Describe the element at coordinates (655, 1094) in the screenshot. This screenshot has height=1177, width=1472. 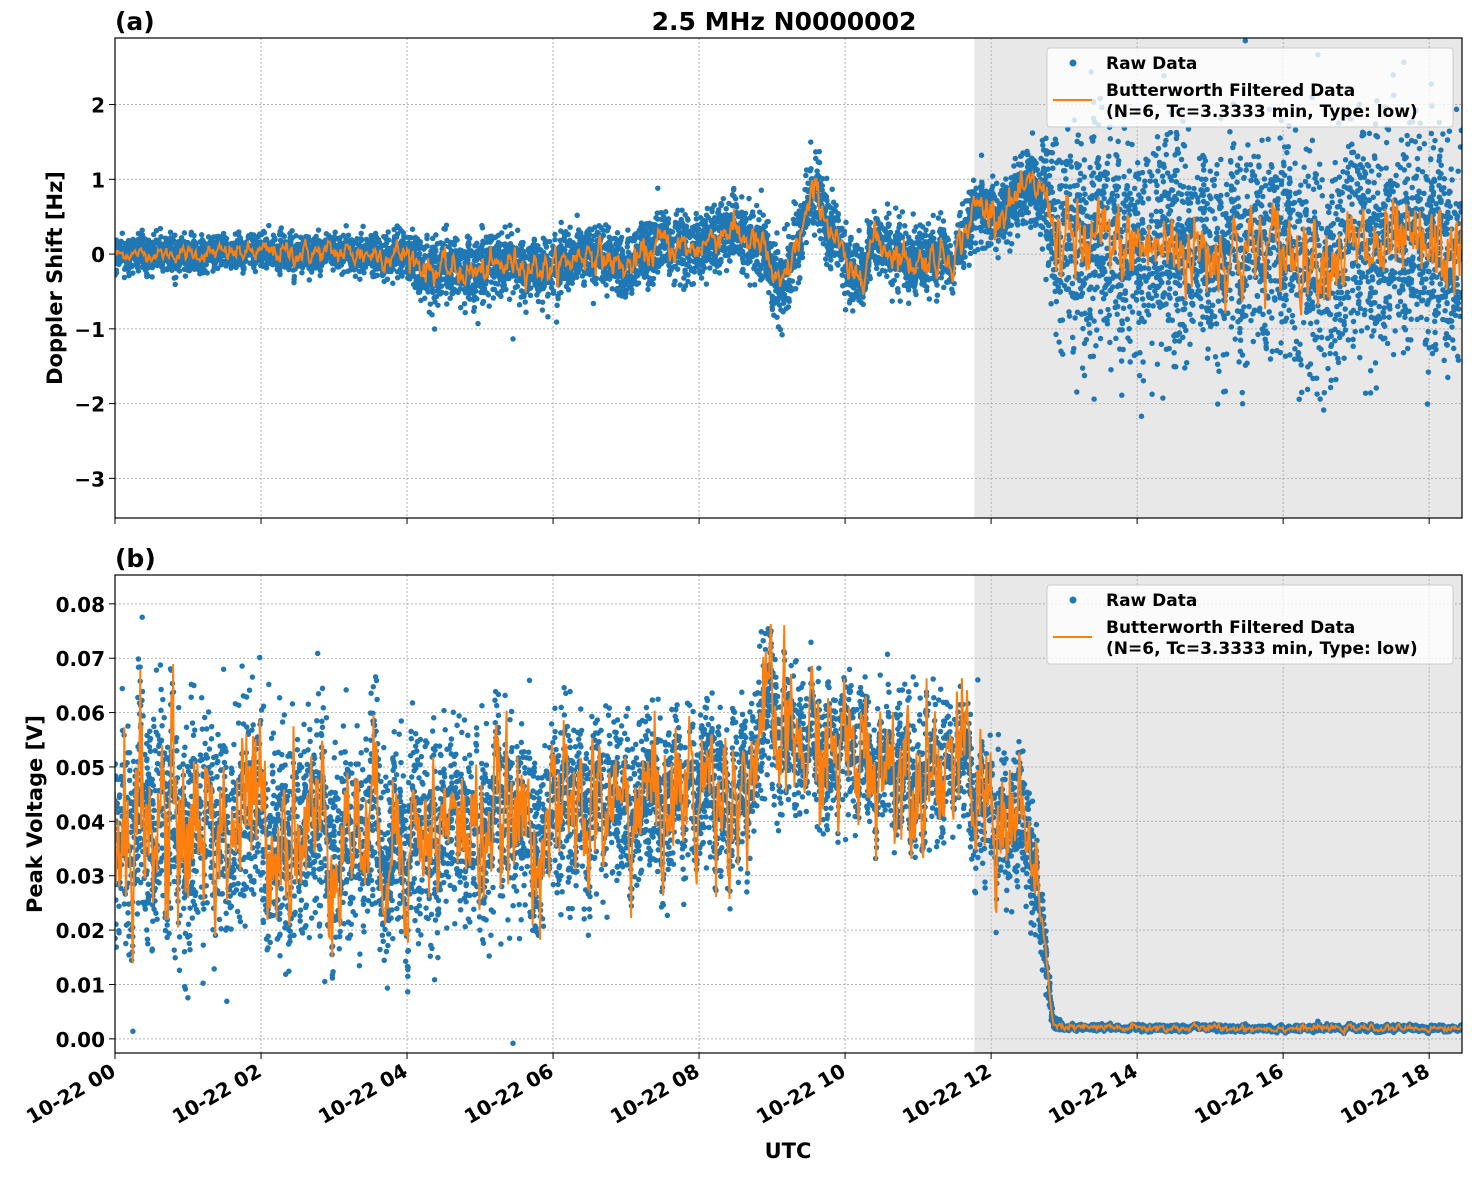
I see `x-tick-label: 10-22 08` at that location.